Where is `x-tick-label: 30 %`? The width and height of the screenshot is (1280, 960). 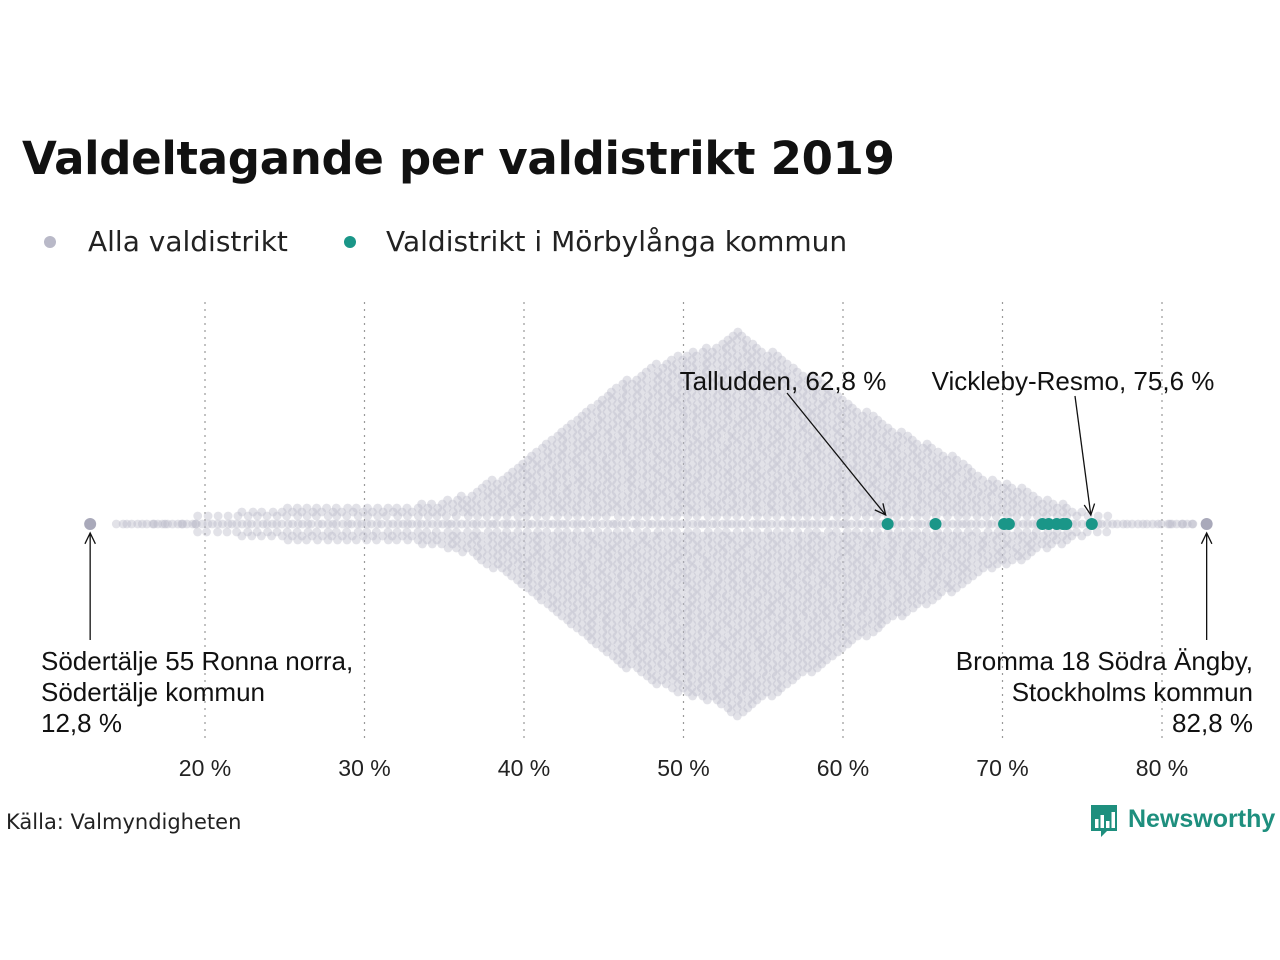
x-tick-label: 30 % is located at coordinates (364, 768).